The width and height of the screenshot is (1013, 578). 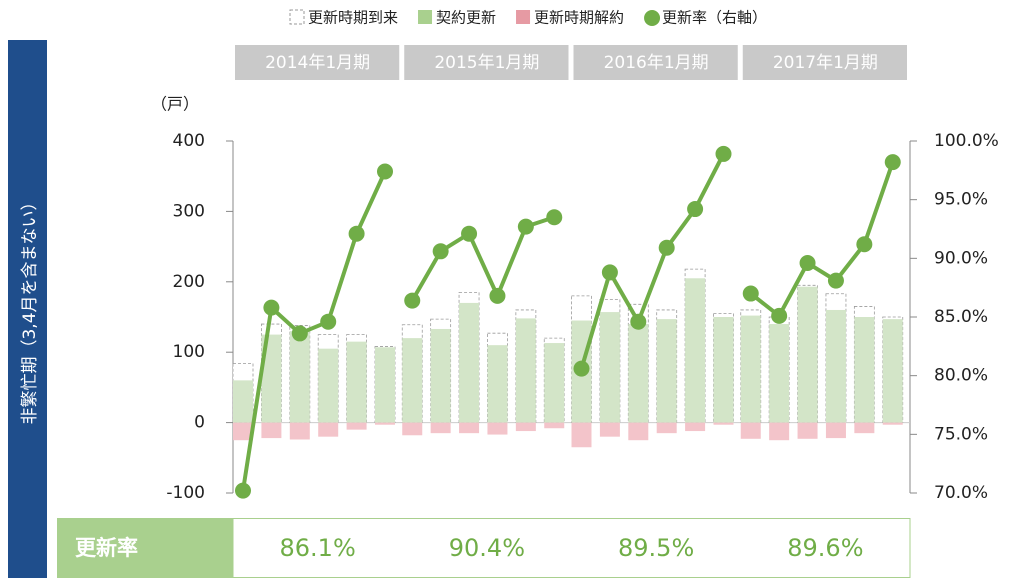 I want to click on period-label: 2014年1月期, so click(x=317, y=63).